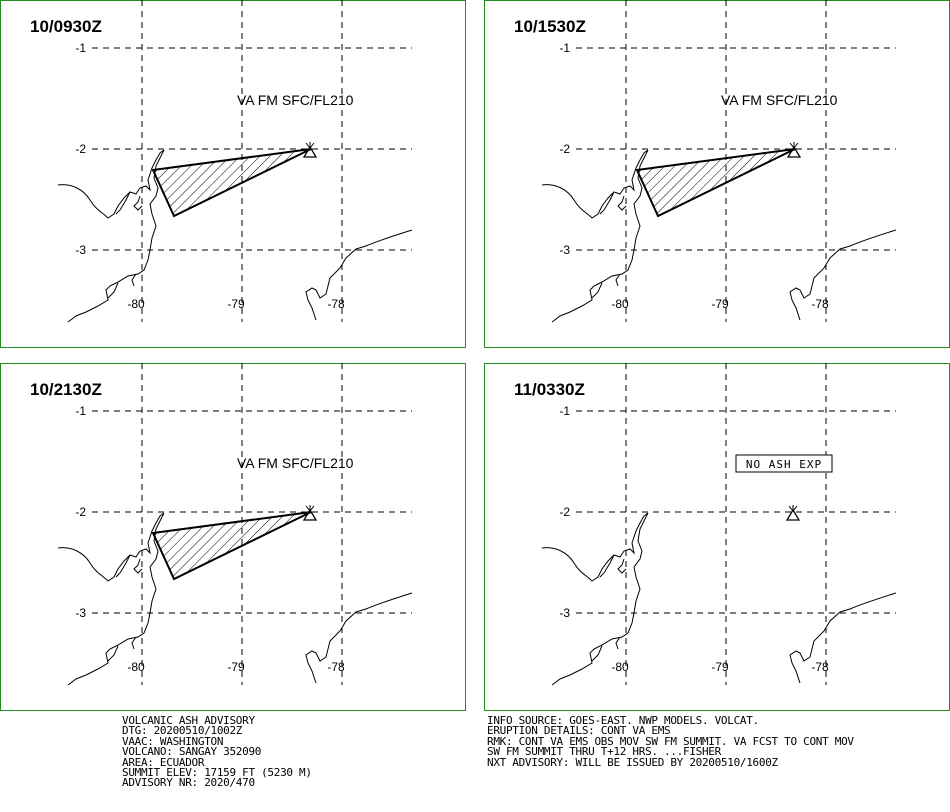 This screenshot has height=812, width=950. What do you see at coordinates (173, 741) in the screenshot?
I see `advisory-vaac: VAAC: WASHINGTON` at bounding box center [173, 741].